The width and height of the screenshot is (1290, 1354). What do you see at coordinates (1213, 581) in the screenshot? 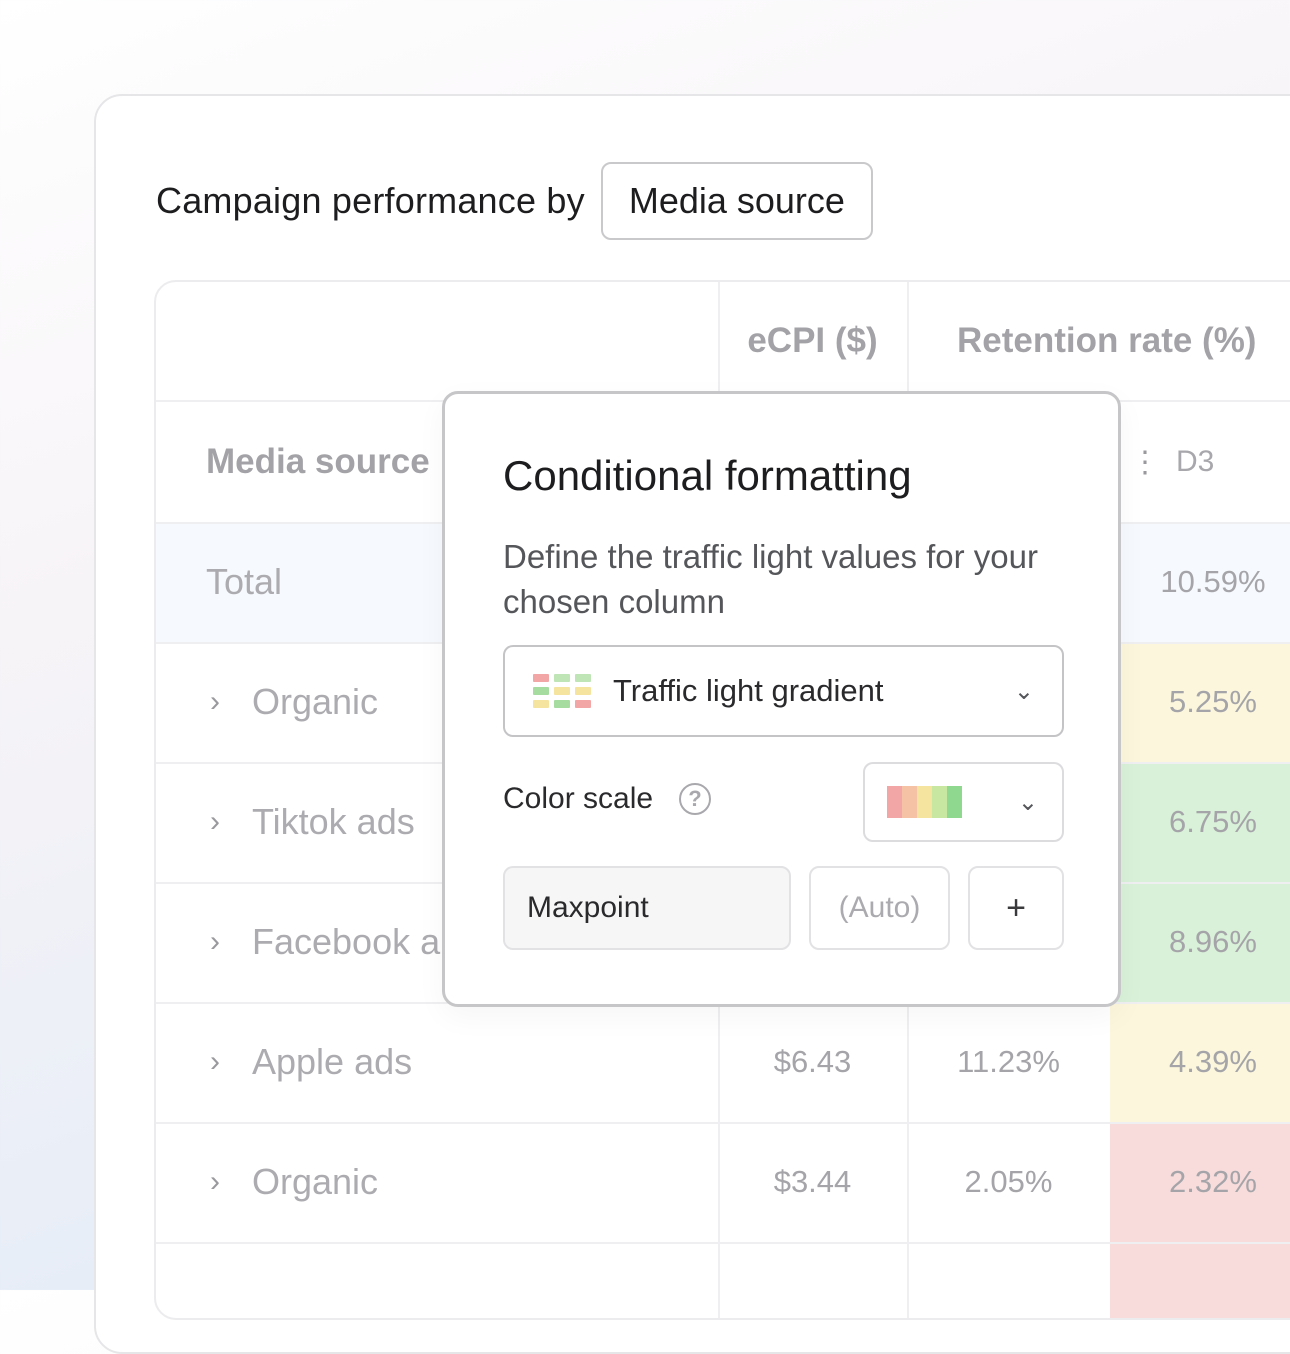
I see `total-d3-value: 10.59%` at bounding box center [1213, 581].